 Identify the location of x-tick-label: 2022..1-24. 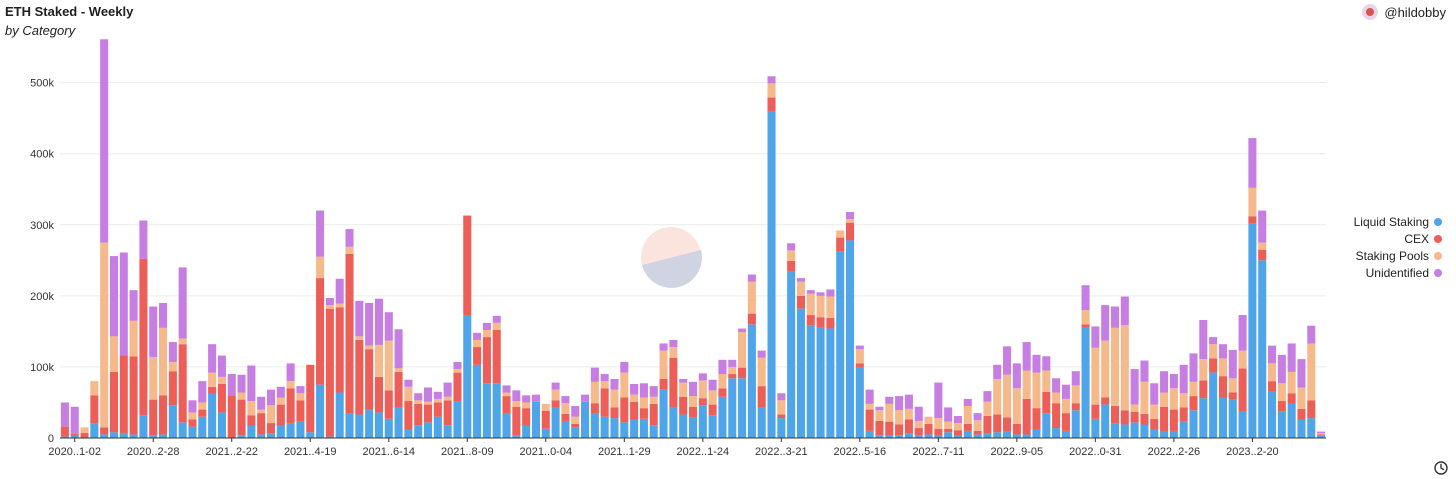
(703, 452).